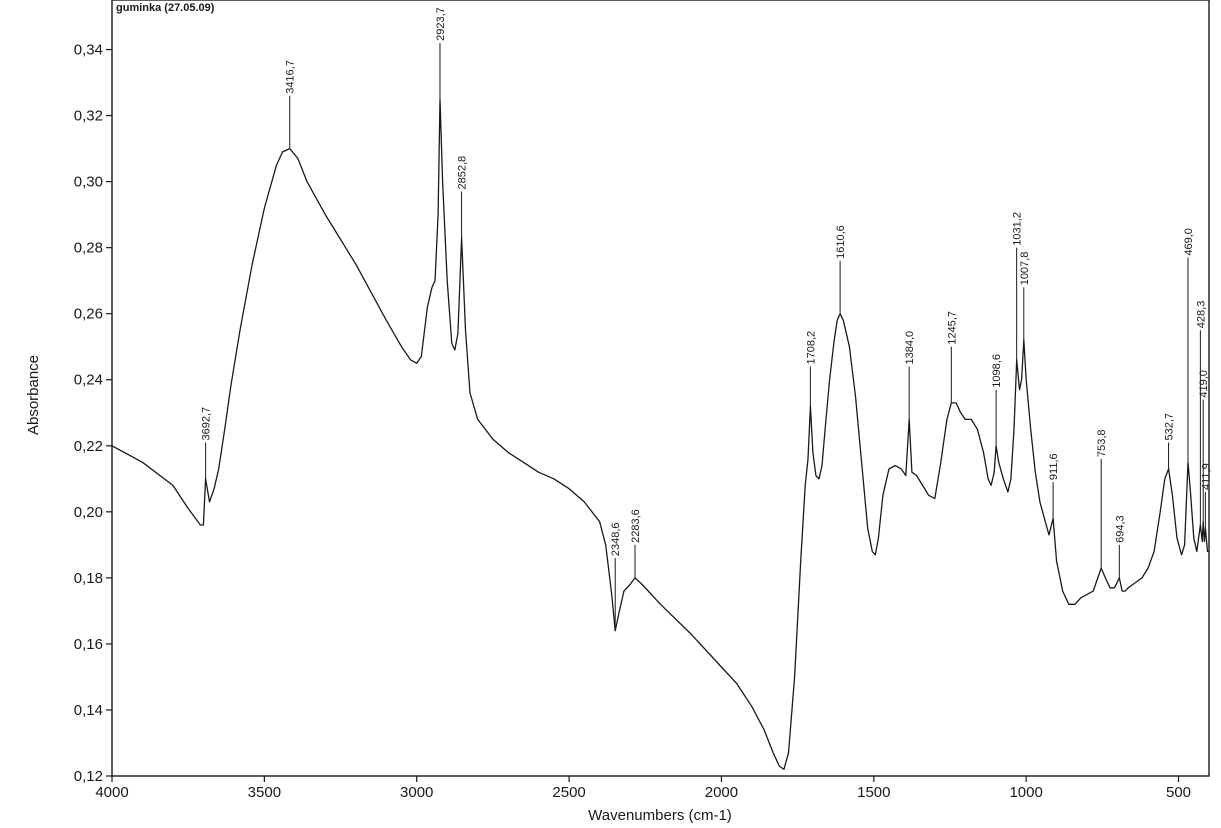 Image resolution: width=1221 pixels, height=828 pixels. Describe the element at coordinates (88, 380) in the screenshot. I see `y-tick-label: 0,24` at that location.